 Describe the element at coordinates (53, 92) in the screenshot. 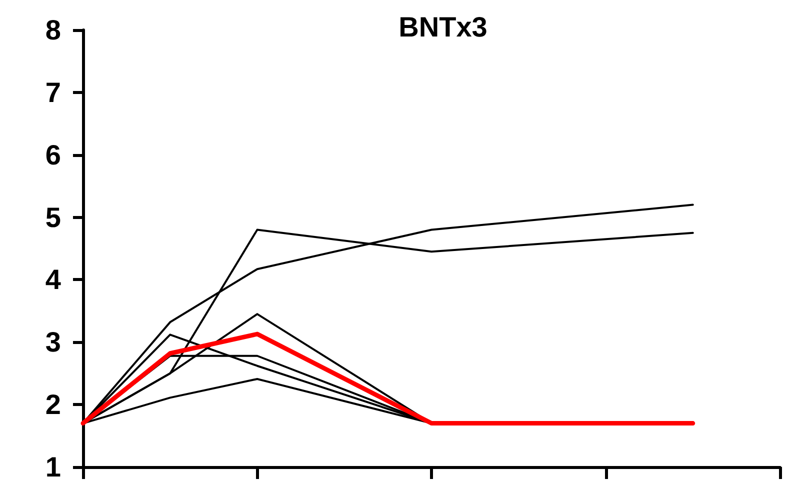

I see `y-tick-label: 7` at that location.